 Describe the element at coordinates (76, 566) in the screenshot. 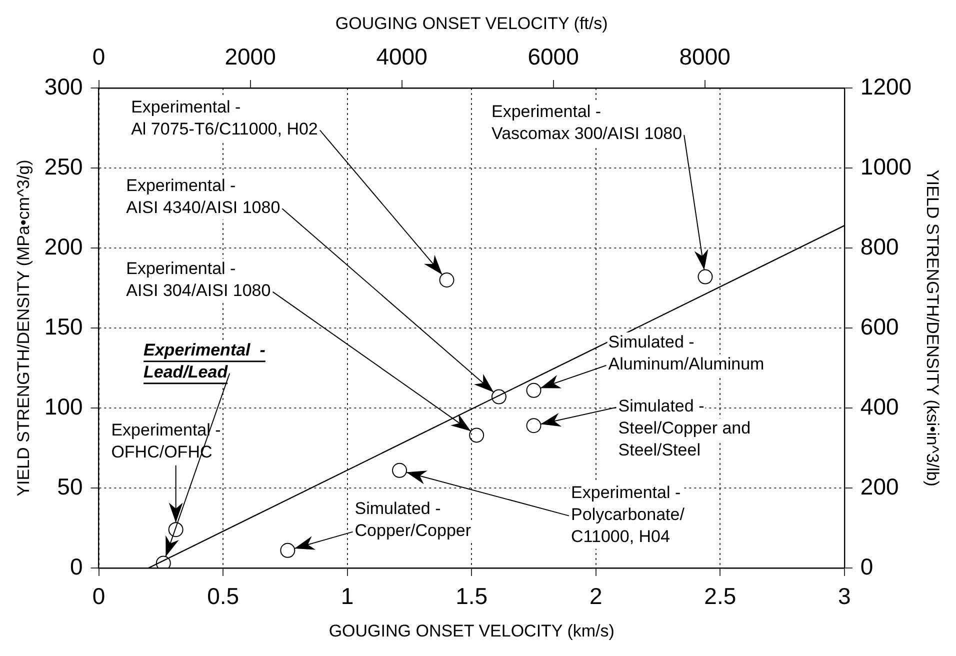

I see `y-tick-label: 0` at that location.